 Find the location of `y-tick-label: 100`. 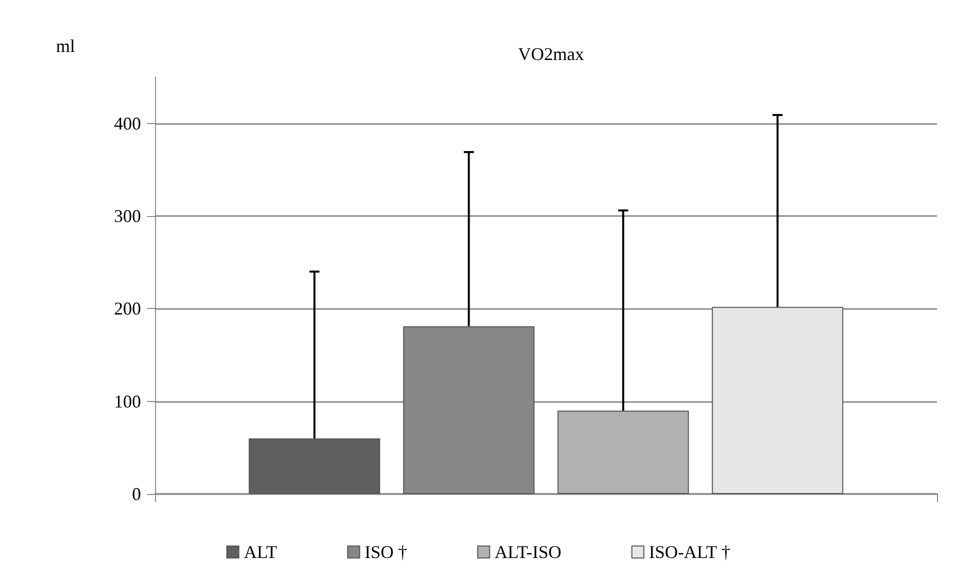

y-tick-label: 100 is located at coordinates (127, 401).